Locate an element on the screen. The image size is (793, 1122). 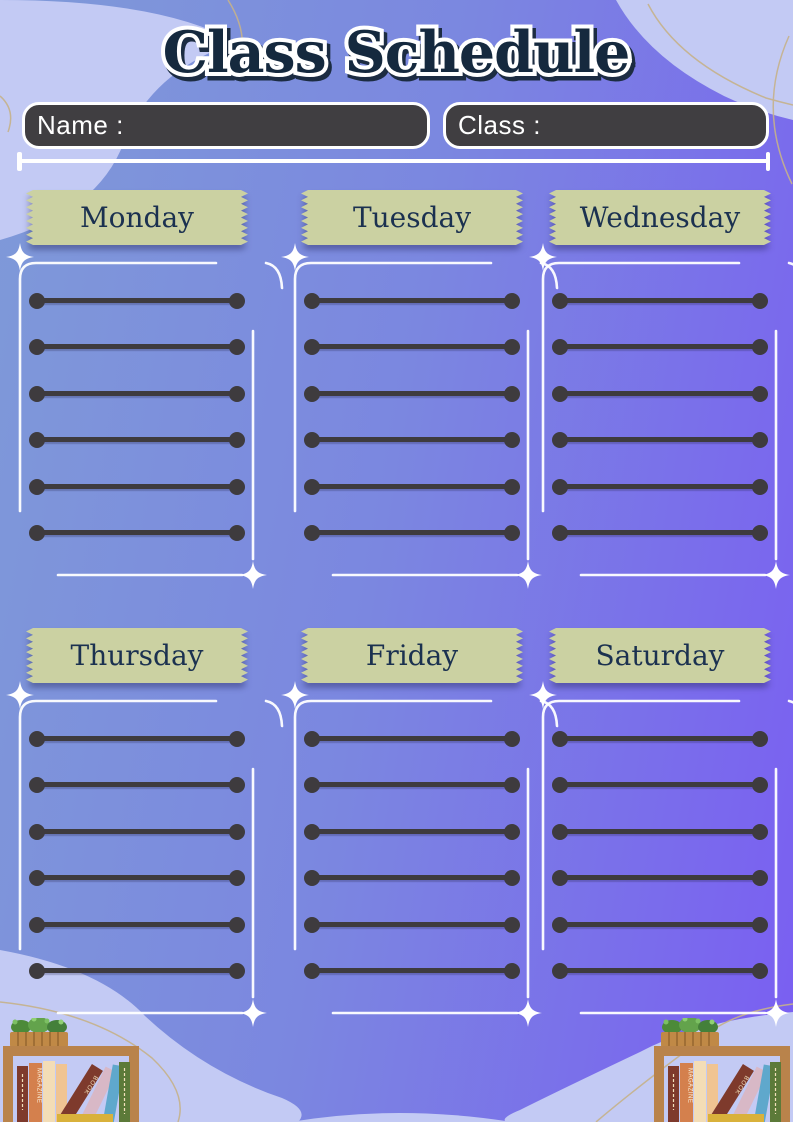
day-label: Friday is located at coordinates (412, 655).